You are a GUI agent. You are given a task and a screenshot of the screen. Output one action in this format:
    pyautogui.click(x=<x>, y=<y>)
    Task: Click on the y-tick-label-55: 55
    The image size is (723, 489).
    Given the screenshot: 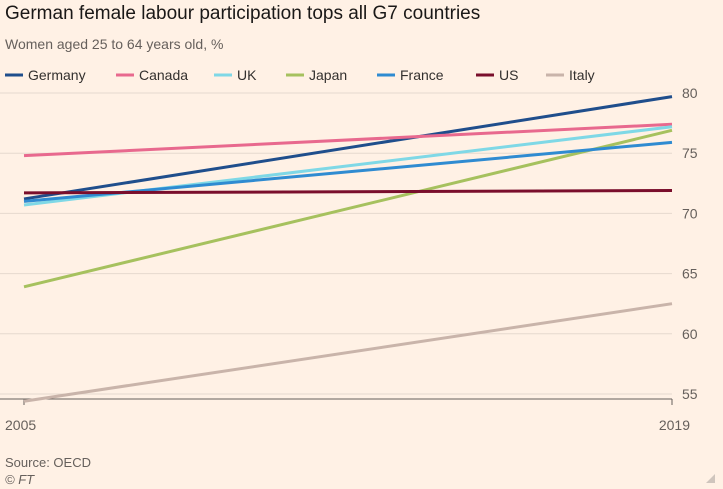 What is the action you would take?
    pyautogui.click(x=690, y=394)
    